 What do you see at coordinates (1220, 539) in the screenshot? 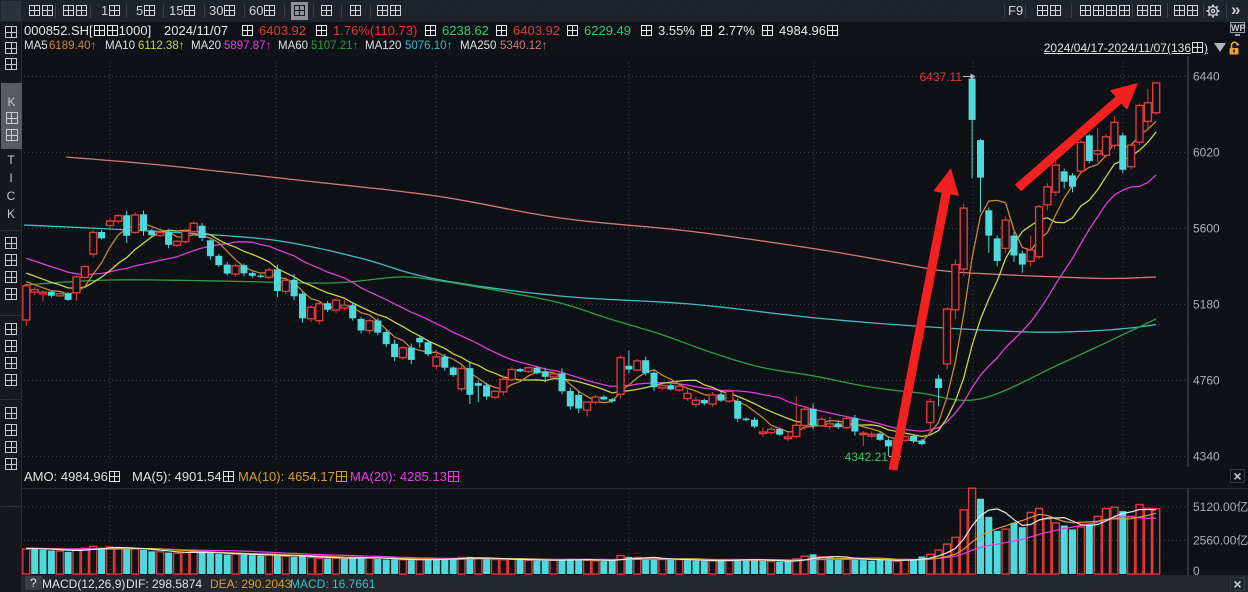
I see `svg-text: 2560.00亿` at bounding box center [1220, 539].